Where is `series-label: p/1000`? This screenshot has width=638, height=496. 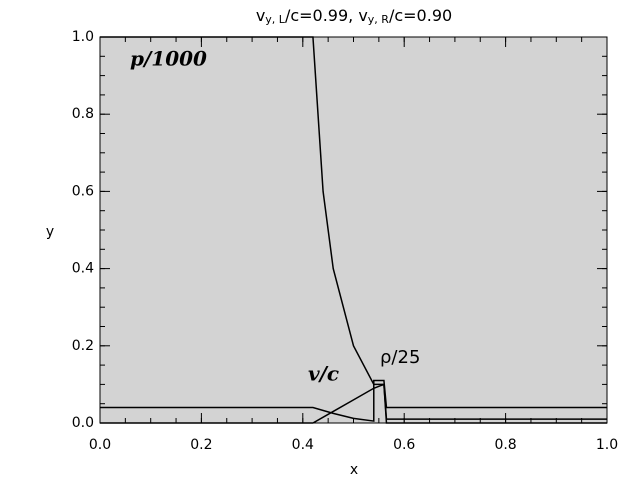 series-label: p/1000 is located at coordinates (168, 59).